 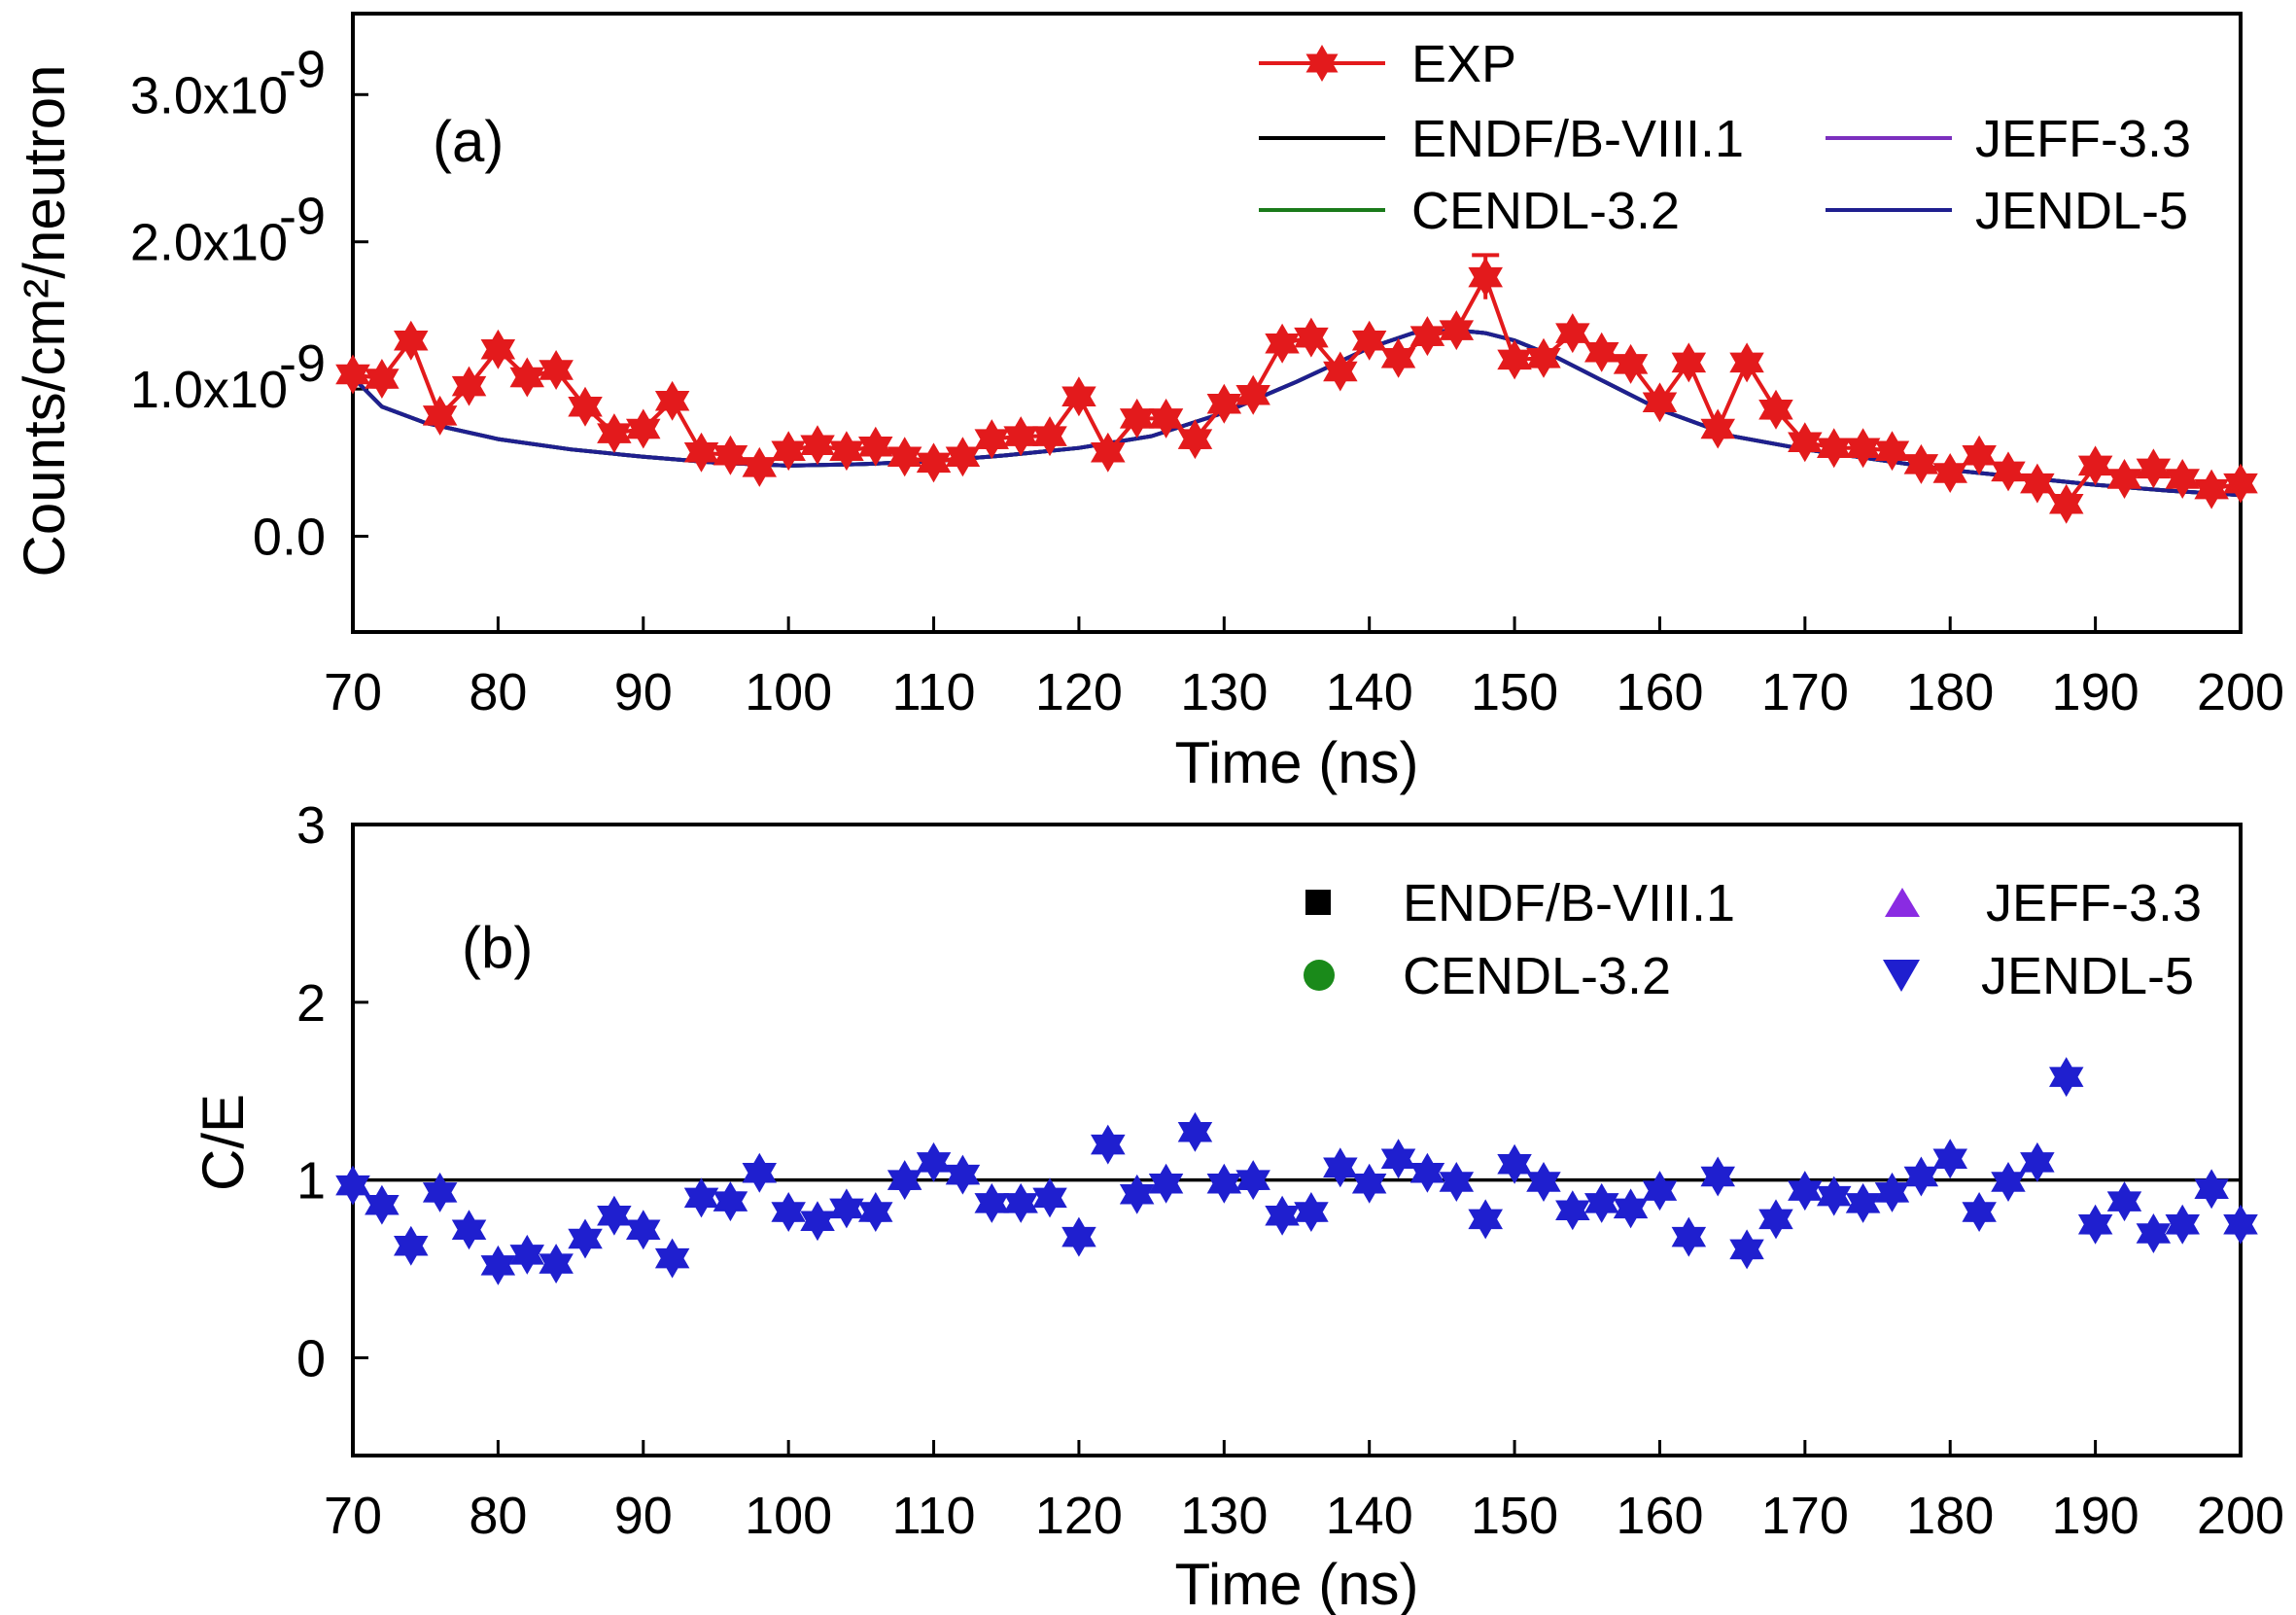 What do you see at coordinates (1318, 903) in the screenshot?
I see `legend-endf-marker` at bounding box center [1318, 903].